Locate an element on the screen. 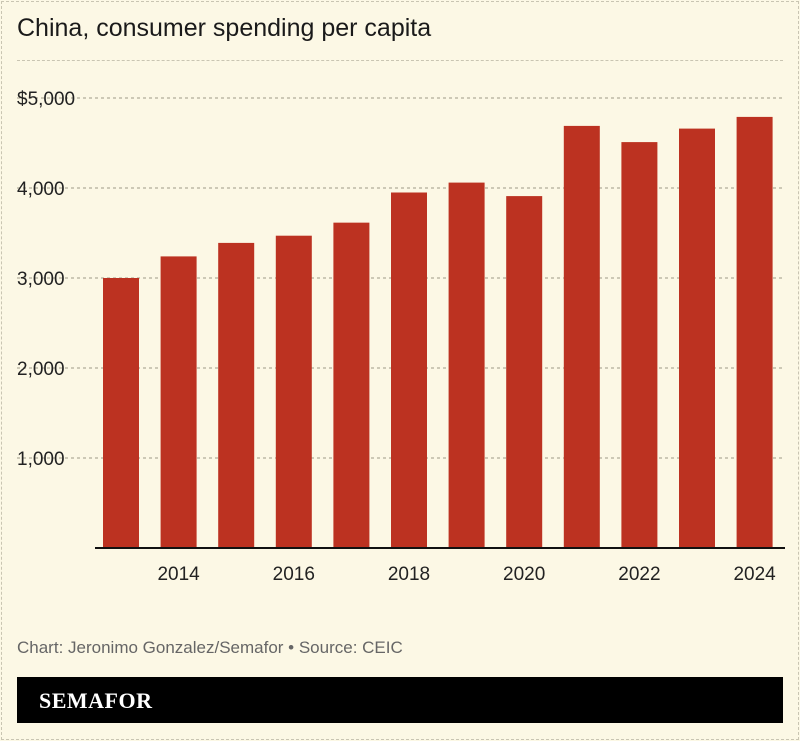 The image size is (800, 741). bar-2015 is located at coordinates (236, 395).